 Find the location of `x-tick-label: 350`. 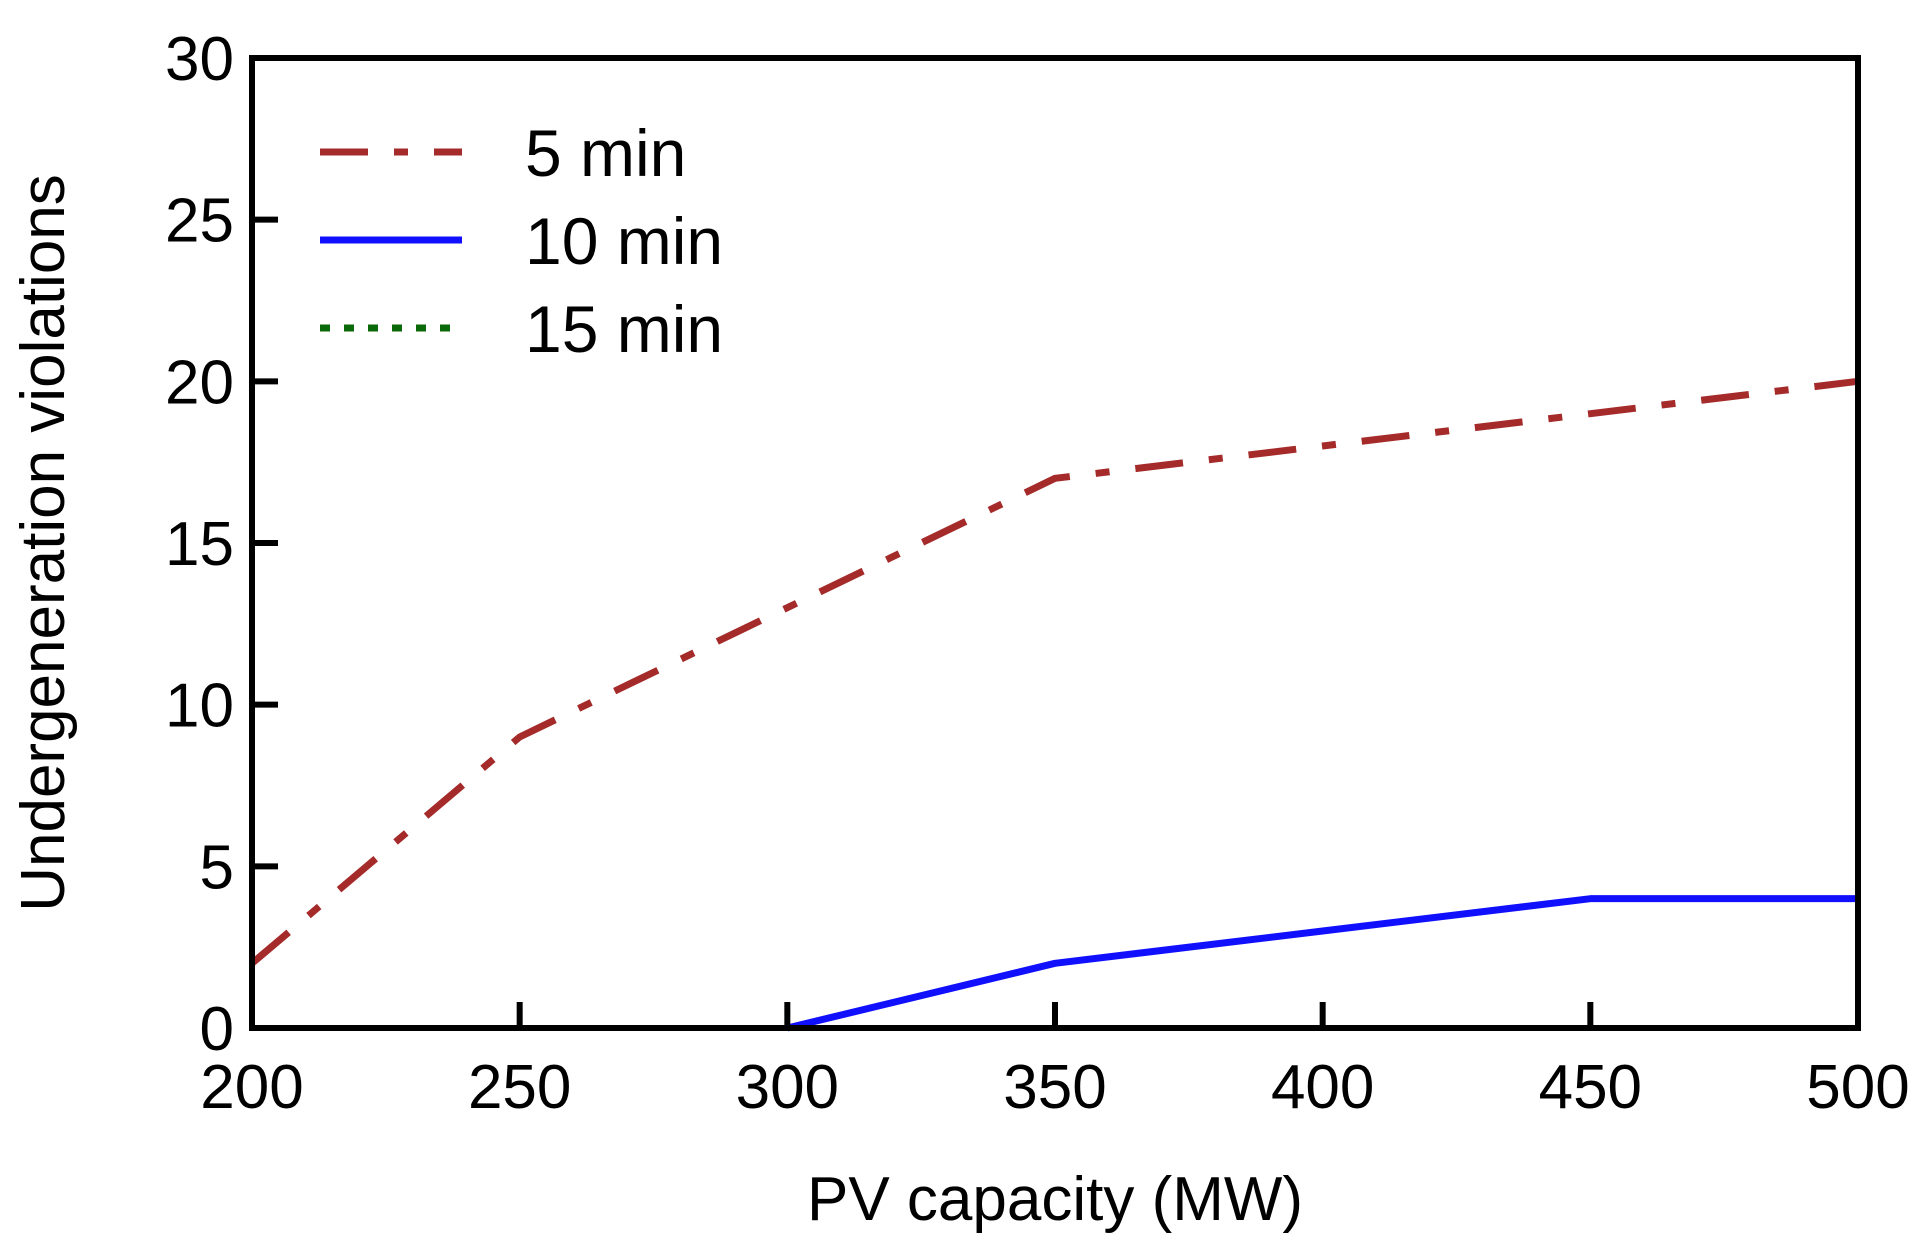

x-tick-label: 350 is located at coordinates (1054, 1087).